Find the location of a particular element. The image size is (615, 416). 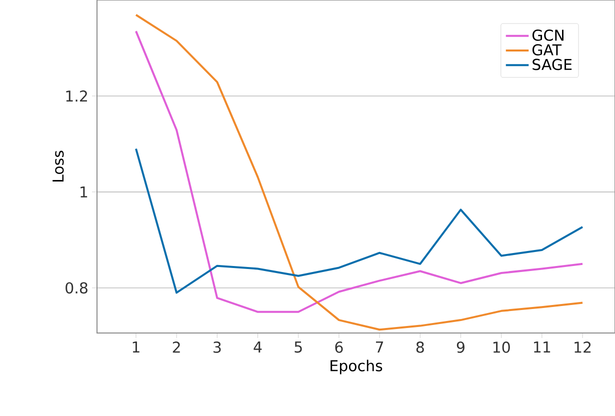

x-tick-label: 6 is located at coordinates (339, 347).